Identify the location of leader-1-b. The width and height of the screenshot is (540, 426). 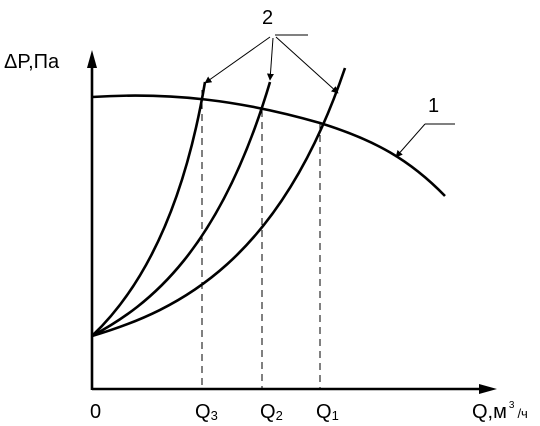
(410, 140).